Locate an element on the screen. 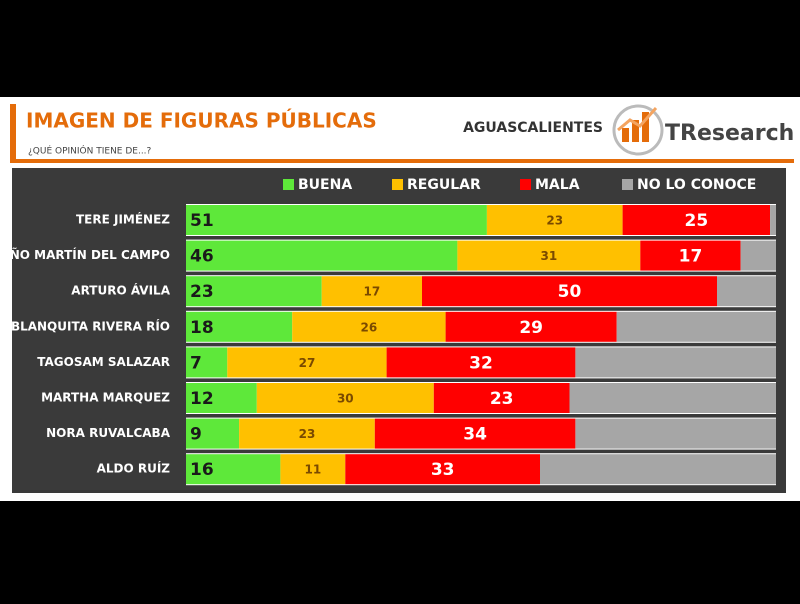  value-label: 51 is located at coordinates (202, 221).